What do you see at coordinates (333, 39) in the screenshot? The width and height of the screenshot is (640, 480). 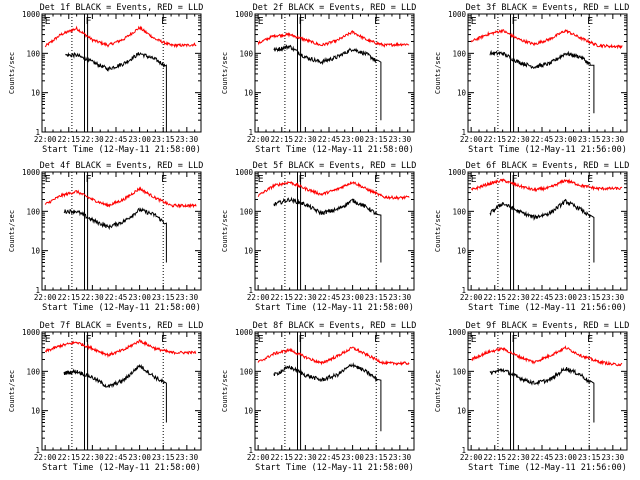 I see `series-lld-line` at bounding box center [333, 39].